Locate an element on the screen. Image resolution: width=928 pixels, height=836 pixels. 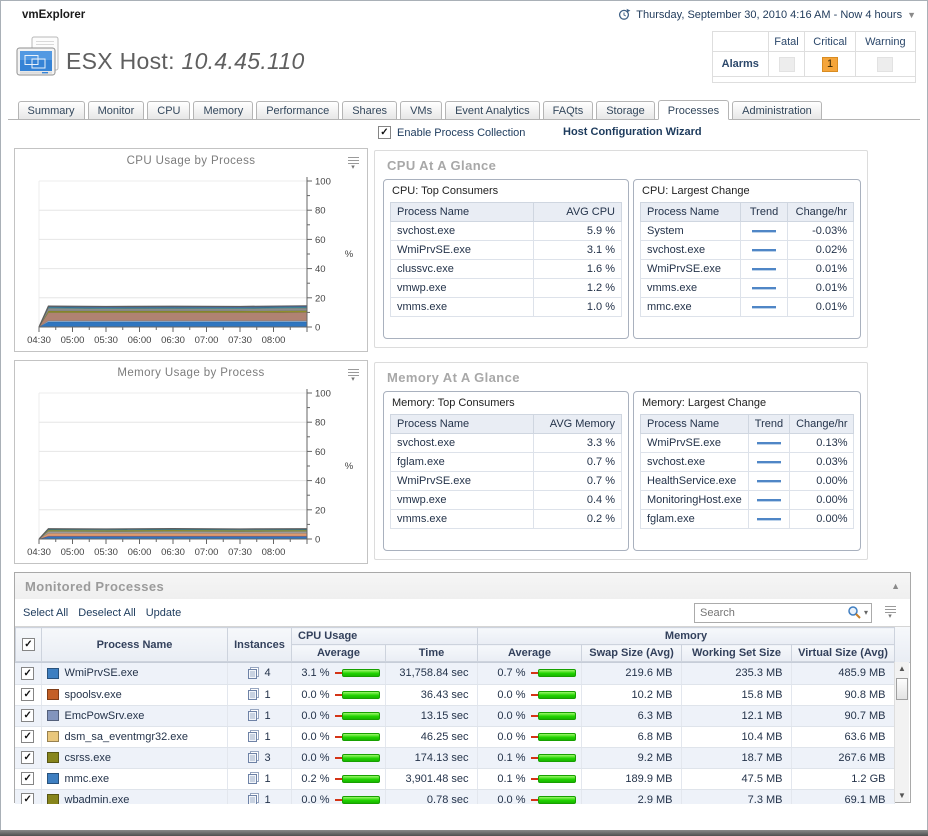
search-icon is located at coordinates (854, 612).